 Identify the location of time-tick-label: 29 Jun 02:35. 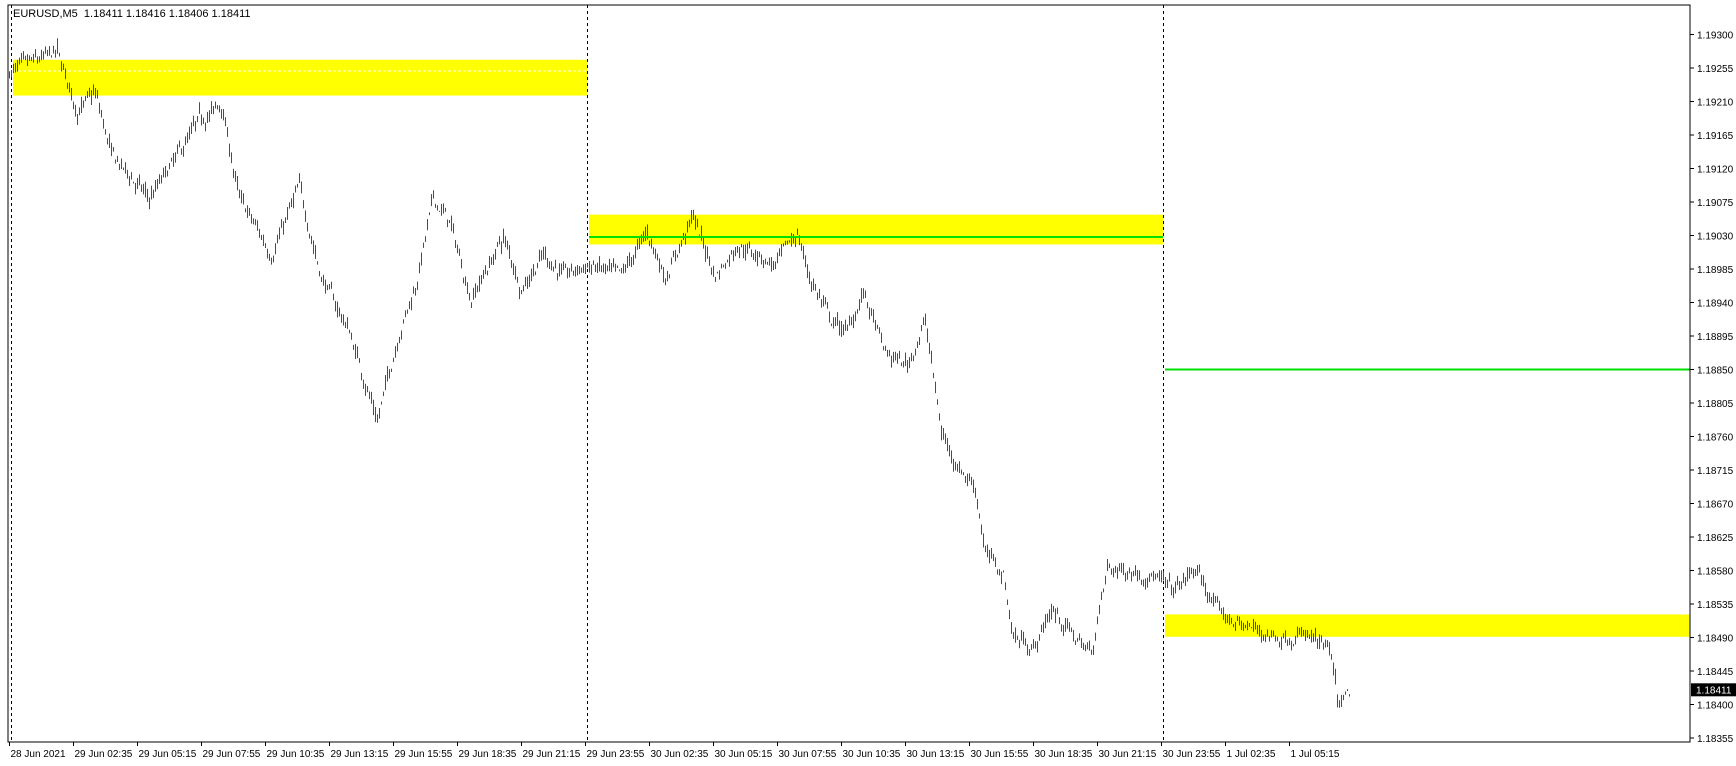
(104, 754).